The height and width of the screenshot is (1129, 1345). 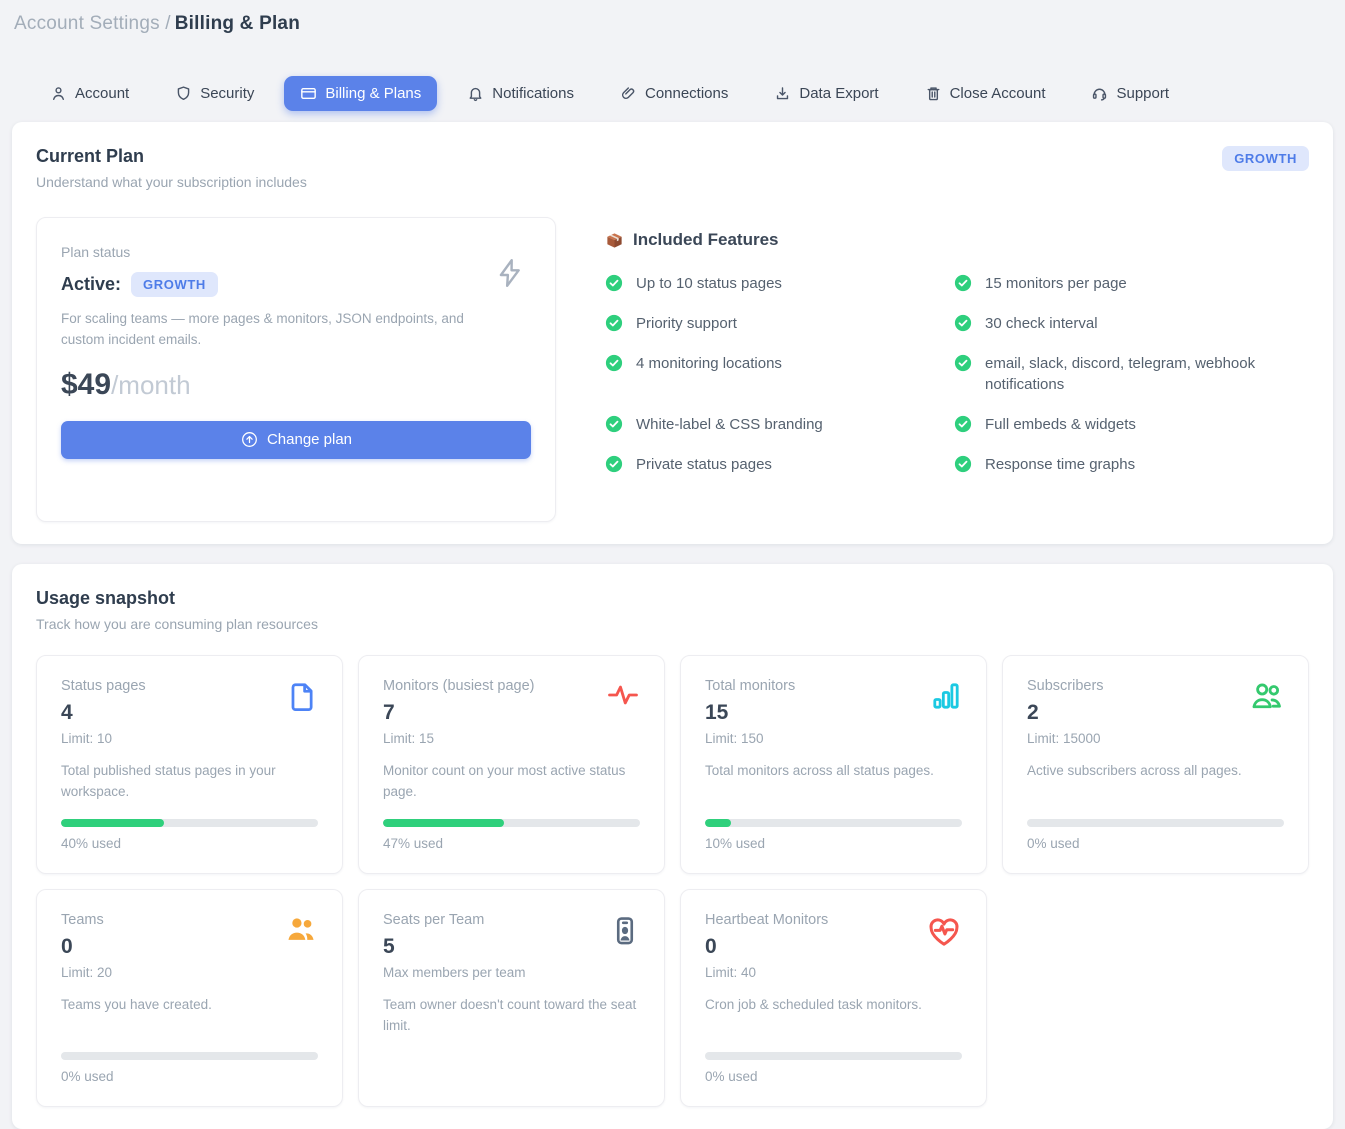 What do you see at coordinates (826, 93) in the screenshot?
I see `tab-data-export: Data Export` at bounding box center [826, 93].